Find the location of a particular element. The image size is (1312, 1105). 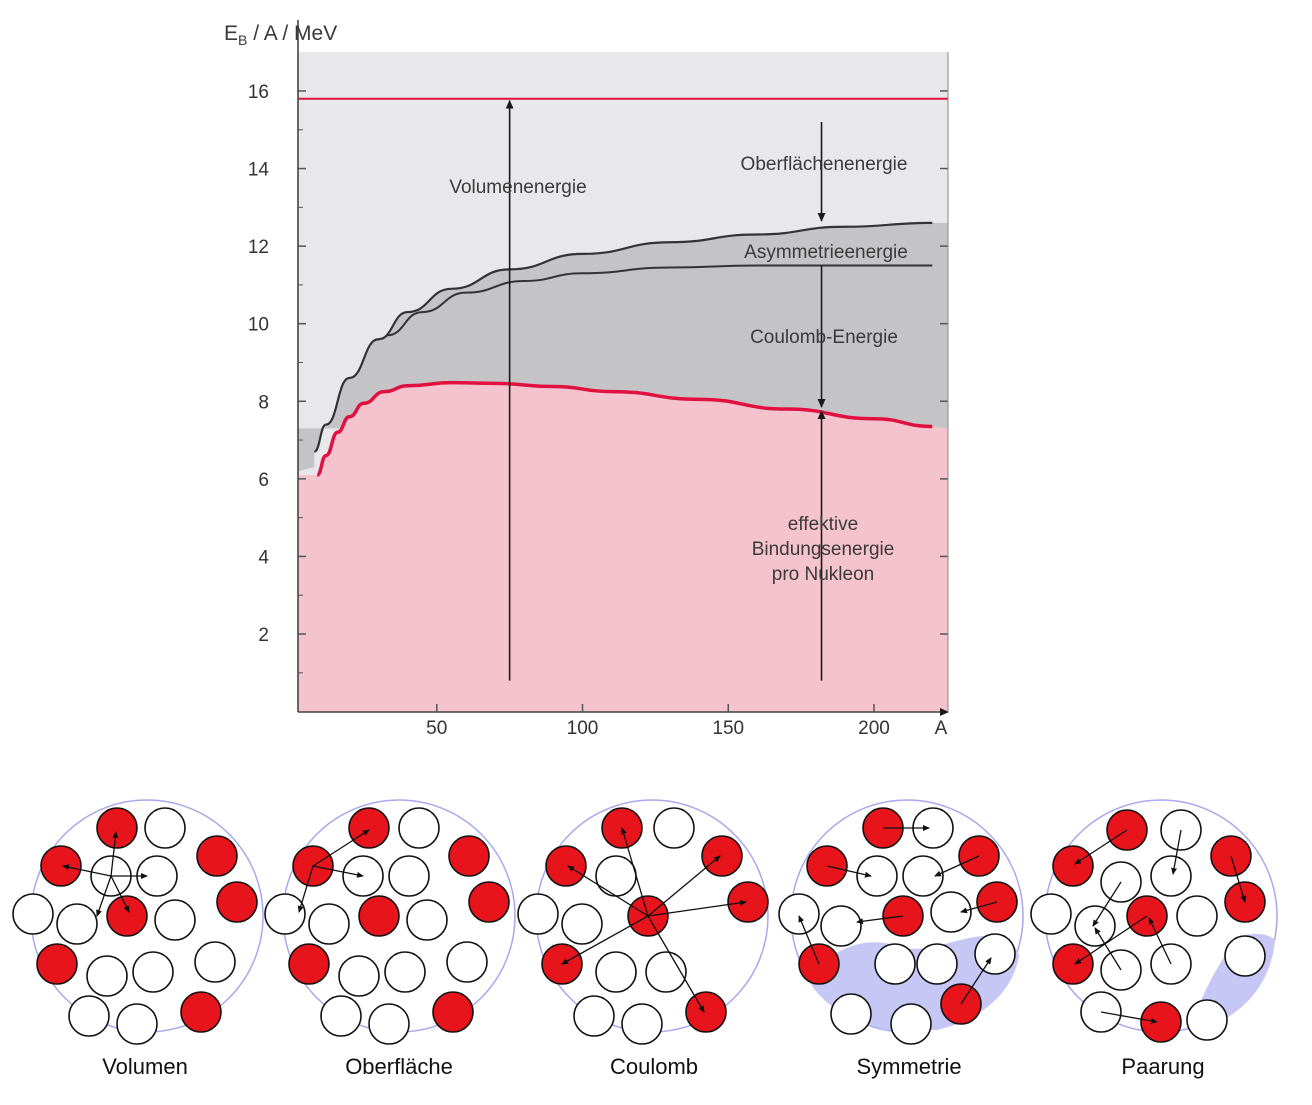

volume-energy-label: Volumenenergie is located at coordinates (517, 187).